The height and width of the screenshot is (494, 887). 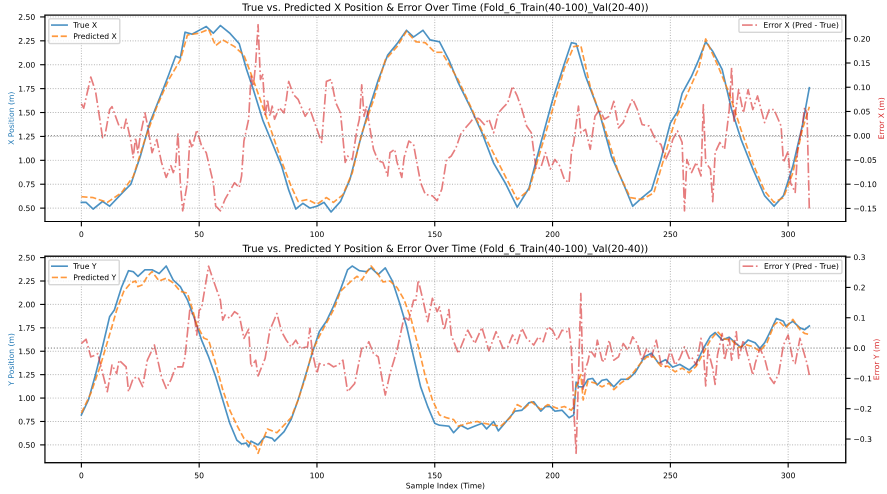 I want to click on chart-title: True vs. Predicted Y Position & Error Over Time (Fold_6_Train(40-100)_Val(20-40)), so click(x=445, y=249).